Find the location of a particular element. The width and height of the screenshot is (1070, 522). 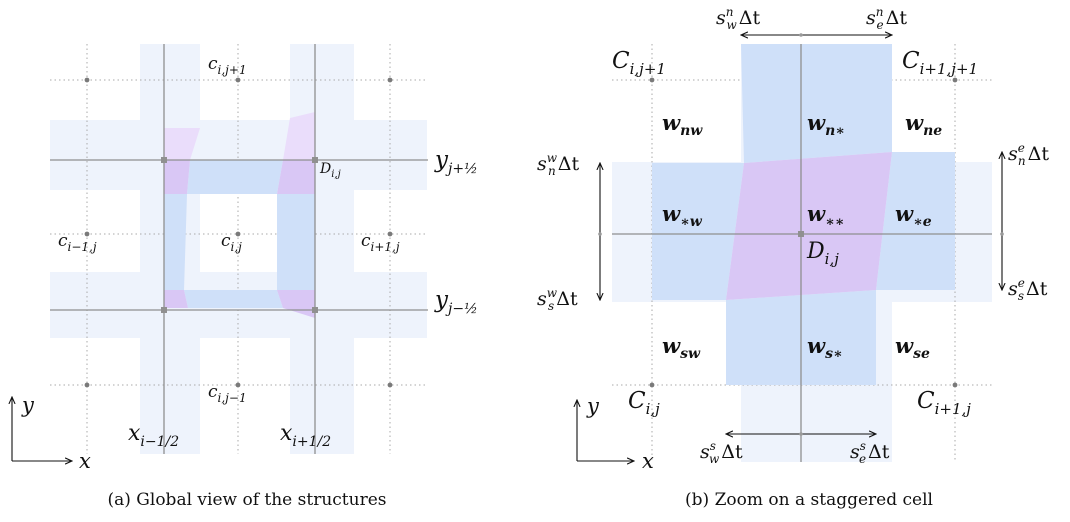

speed-top-right: sn e Δt is located at coordinates (886, 18).